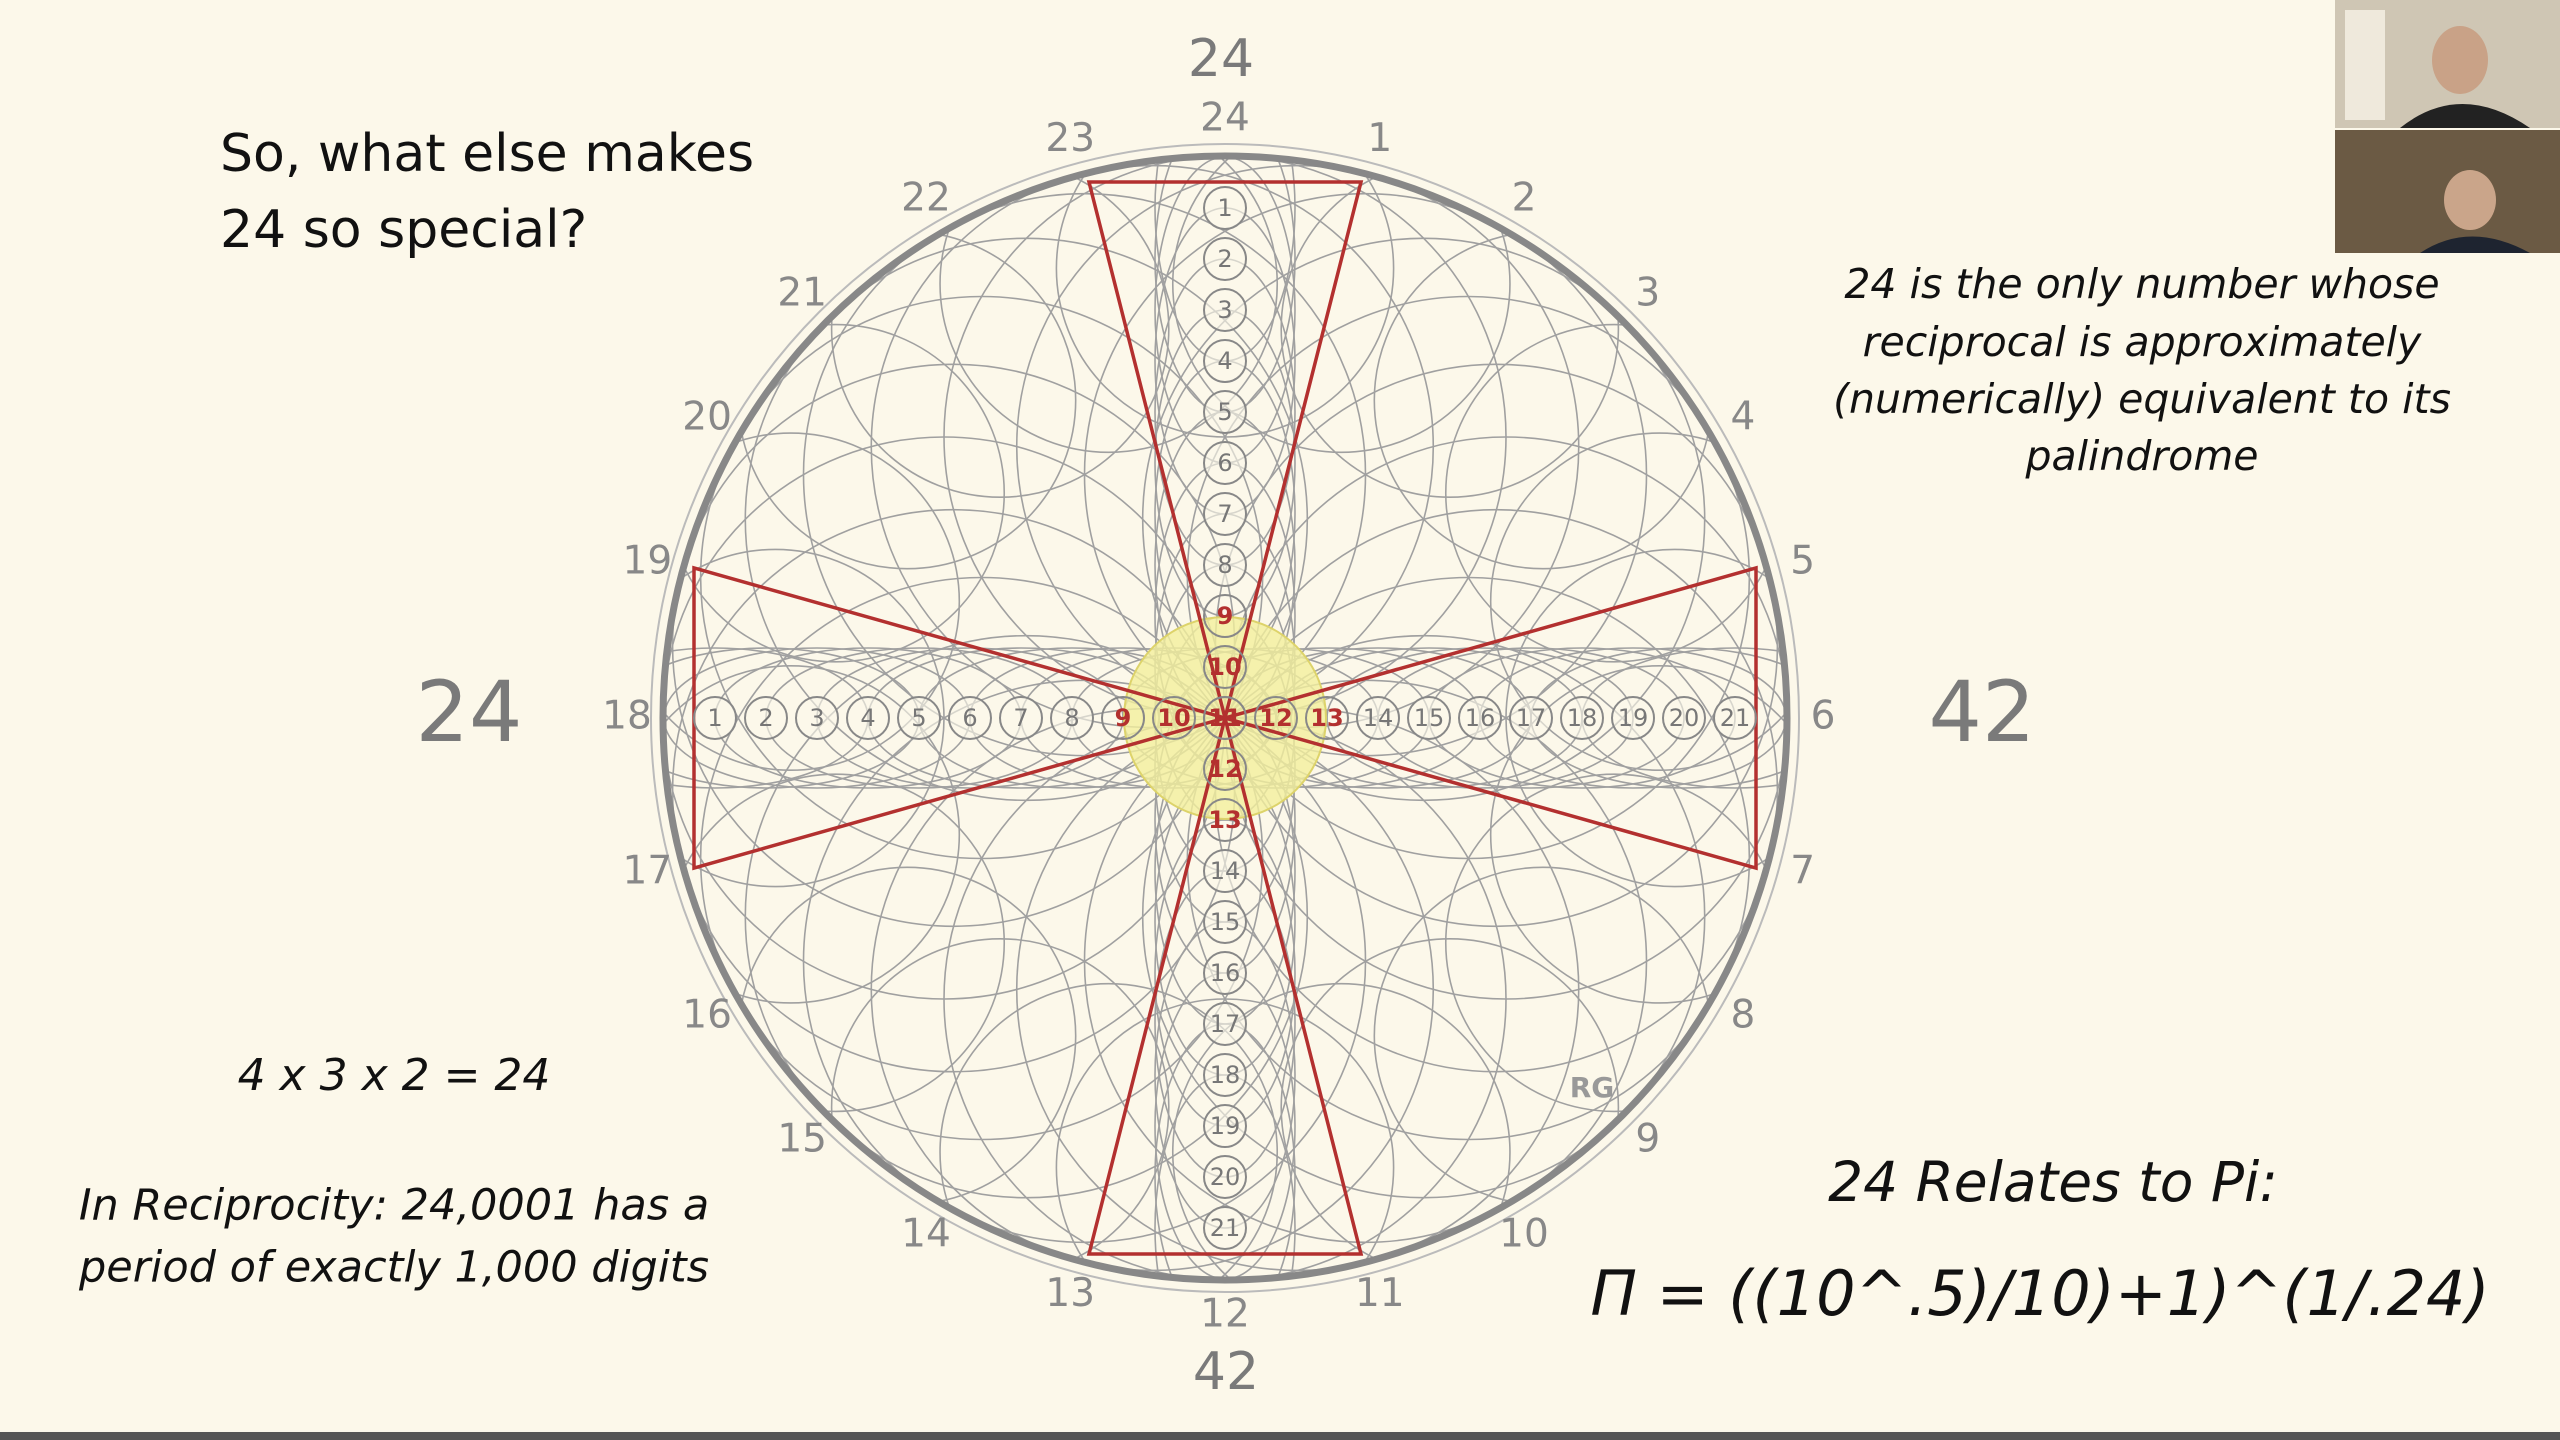 This screenshot has height=1440, width=2560. What do you see at coordinates (487, 154) in the screenshot?
I see `heading-line: So, what else makes` at bounding box center [487, 154].